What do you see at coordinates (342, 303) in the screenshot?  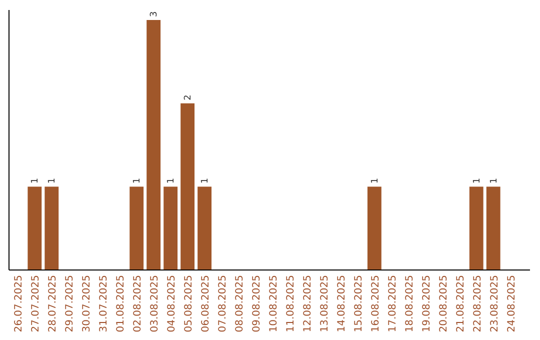 I see `x-tick-label: 14.08.2025` at bounding box center [342, 303].